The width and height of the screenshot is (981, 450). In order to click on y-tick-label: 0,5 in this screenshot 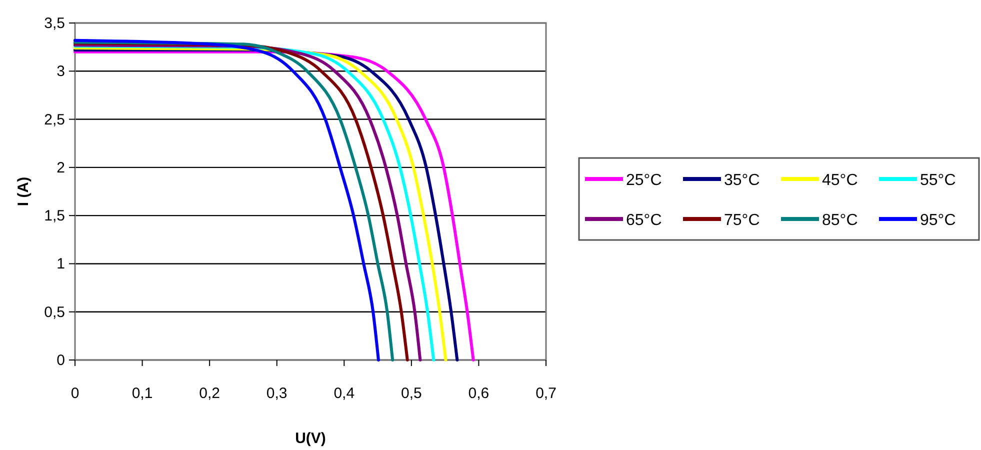, I will do `click(54, 312)`.